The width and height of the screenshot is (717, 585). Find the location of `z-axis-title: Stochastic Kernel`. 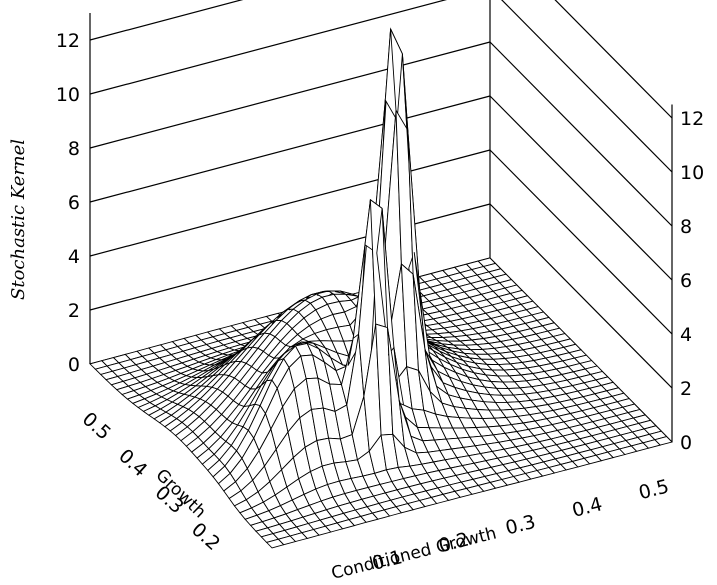

z-axis-title: Stochastic Kernel is located at coordinates (18, 219).